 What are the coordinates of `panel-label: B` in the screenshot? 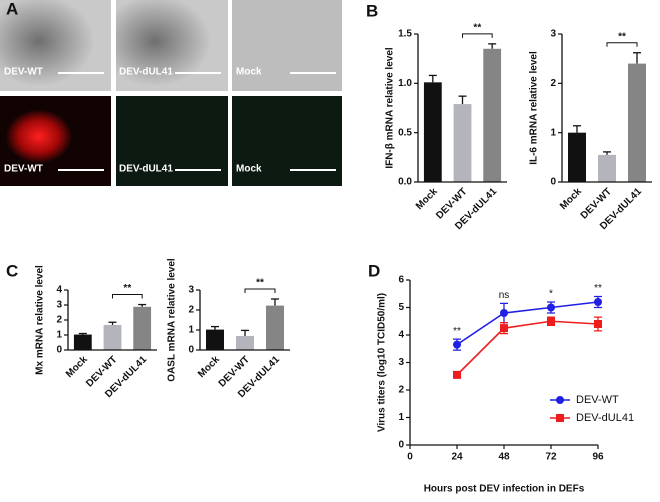 It's located at (372, 10).